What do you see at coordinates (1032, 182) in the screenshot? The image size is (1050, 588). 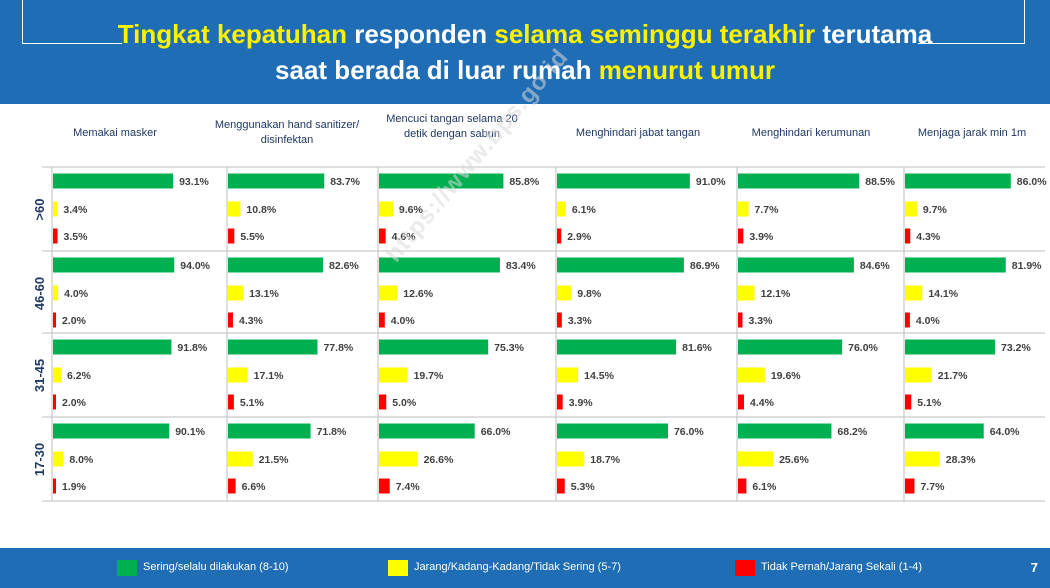 I see `data-label: 86.0%` at bounding box center [1032, 182].